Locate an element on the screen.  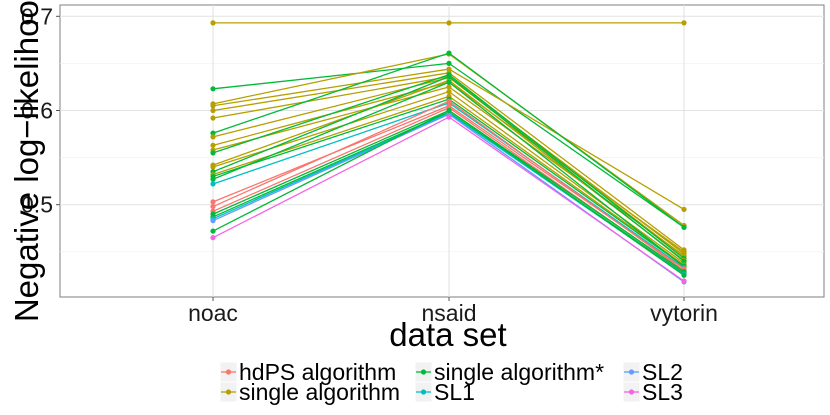
y-tick-label: 0.7 is located at coordinates (37, 16).